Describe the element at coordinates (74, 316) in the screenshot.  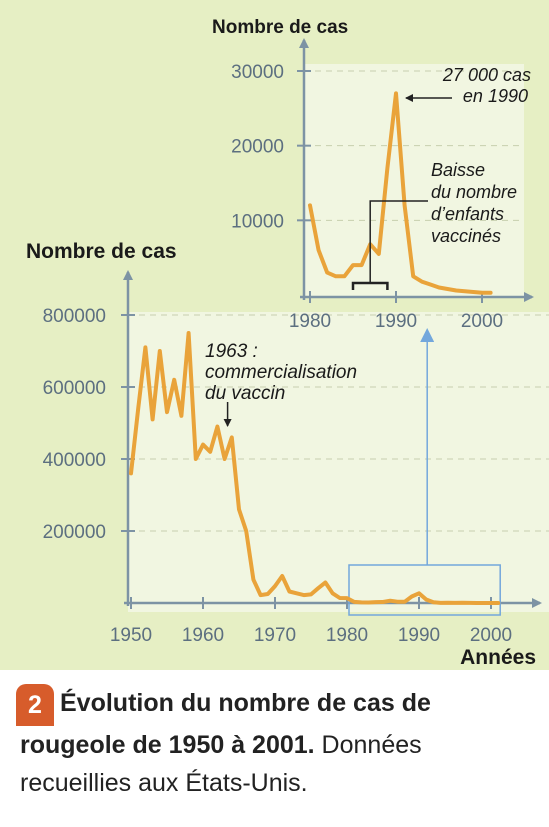
I see `main-y-tick-label: 800000` at that location.